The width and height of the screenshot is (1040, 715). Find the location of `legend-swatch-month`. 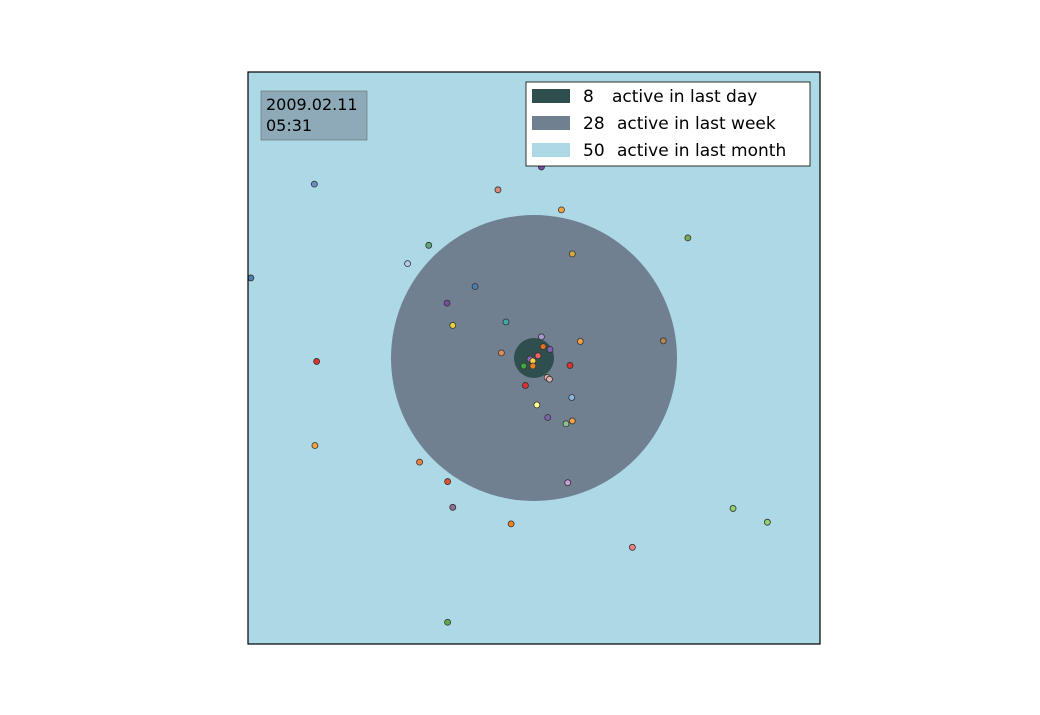

legend-swatch-month is located at coordinates (551, 150).